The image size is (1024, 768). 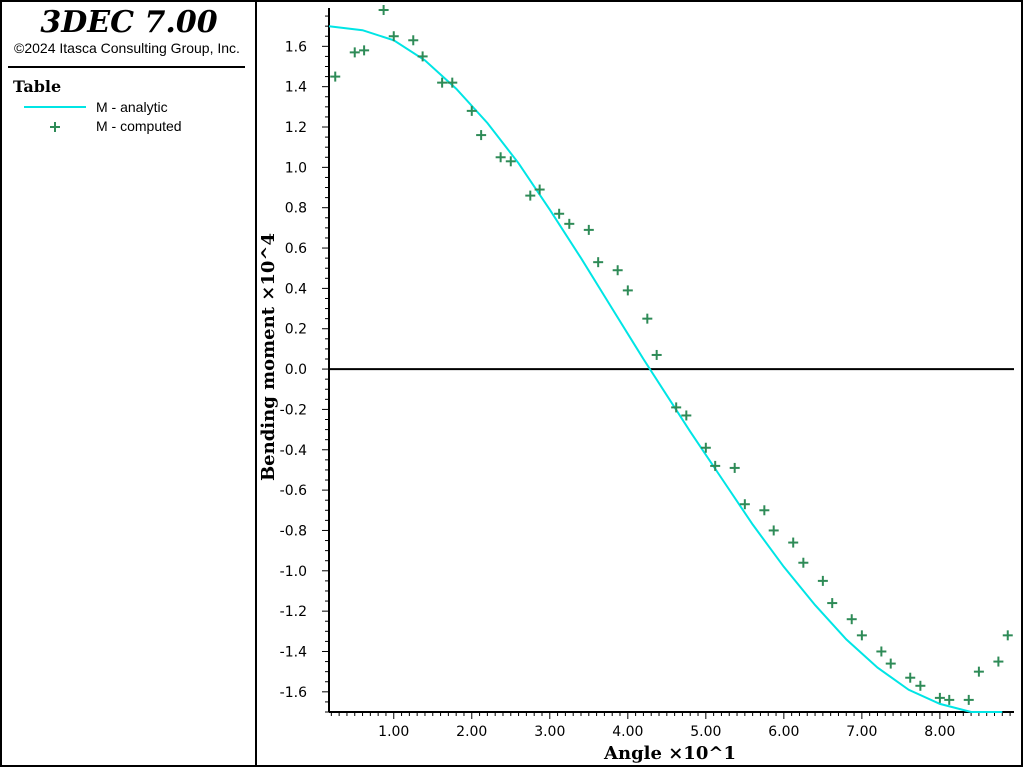 What do you see at coordinates (549, 732) in the screenshot?
I see `x-tick-label: 3.00` at bounding box center [549, 732].